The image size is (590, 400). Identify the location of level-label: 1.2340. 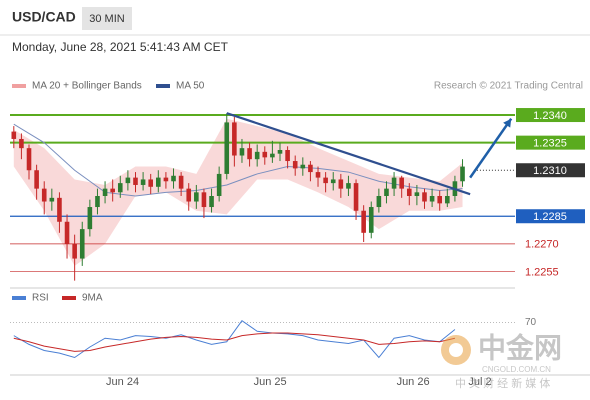
(550, 116).